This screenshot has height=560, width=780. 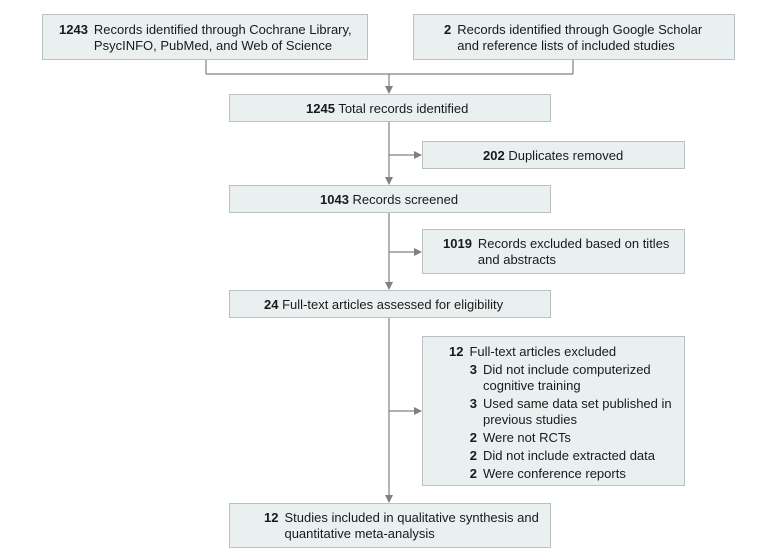 What do you see at coordinates (520, 437) in the screenshot?
I see `exclusion-reason: 2 Were not RCTs` at bounding box center [520, 437].